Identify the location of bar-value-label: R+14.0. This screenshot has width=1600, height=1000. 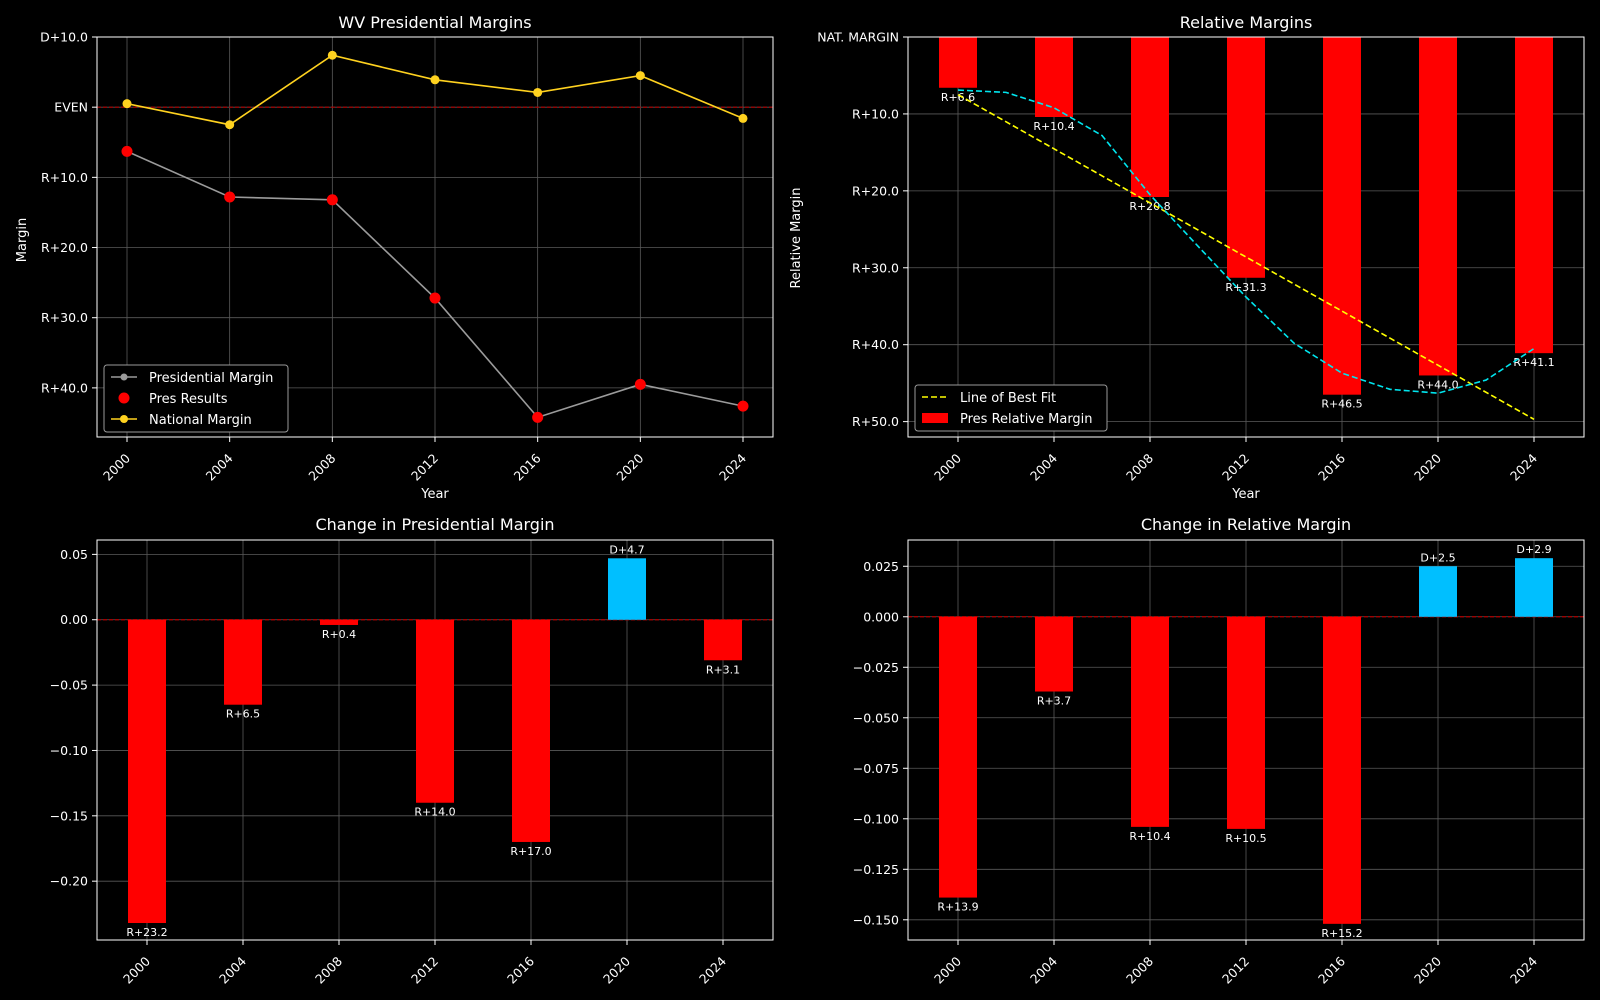
(434, 812).